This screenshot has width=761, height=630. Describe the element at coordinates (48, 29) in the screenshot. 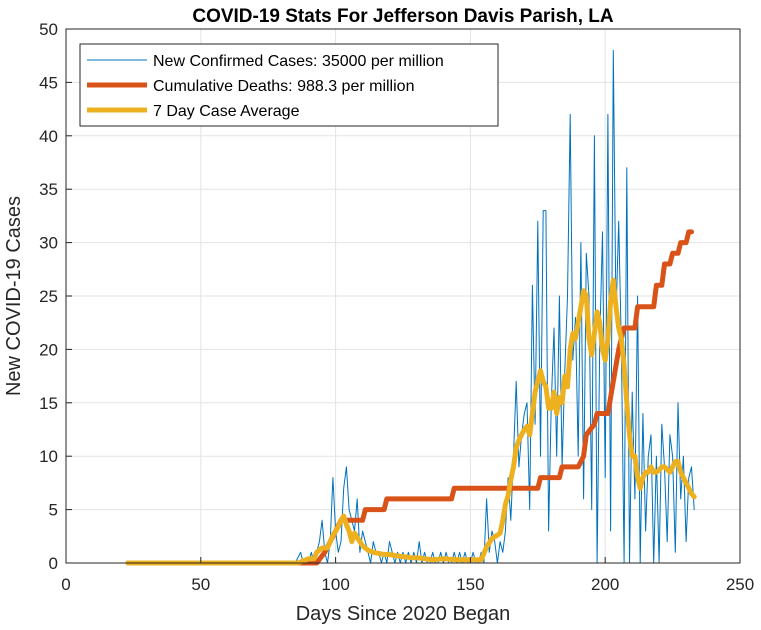

I see `y-tick-label: 50` at that location.